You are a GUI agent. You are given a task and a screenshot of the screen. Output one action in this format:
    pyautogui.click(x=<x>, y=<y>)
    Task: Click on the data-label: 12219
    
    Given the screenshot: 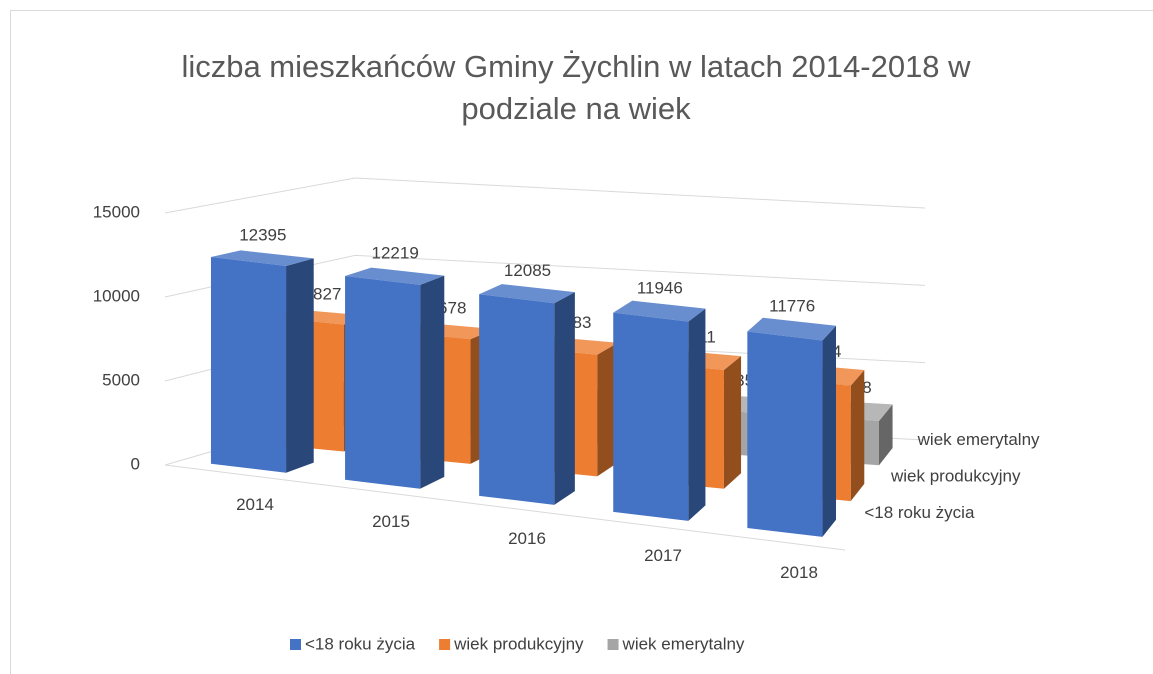 What is the action you would take?
    pyautogui.click(x=395, y=253)
    